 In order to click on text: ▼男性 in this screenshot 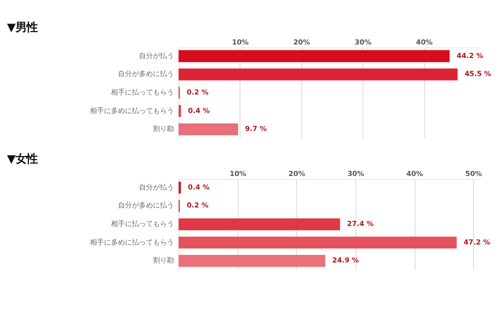, I will do `click(22, 27)`.